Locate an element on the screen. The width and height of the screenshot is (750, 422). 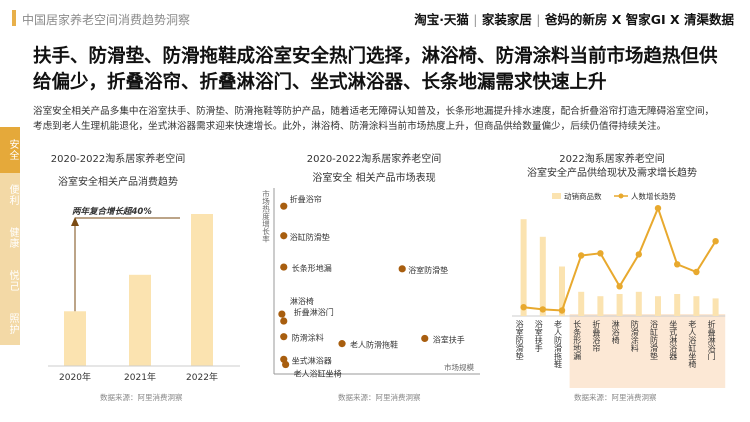
chart3-xtick: 坐式淋浴器 is located at coordinates (673, 340).